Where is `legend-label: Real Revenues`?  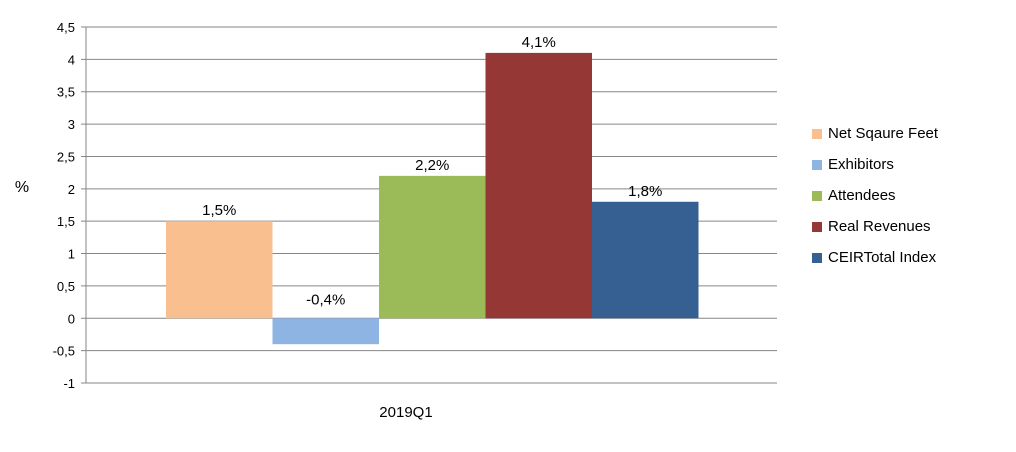
legend-label: Real Revenues is located at coordinates (879, 226).